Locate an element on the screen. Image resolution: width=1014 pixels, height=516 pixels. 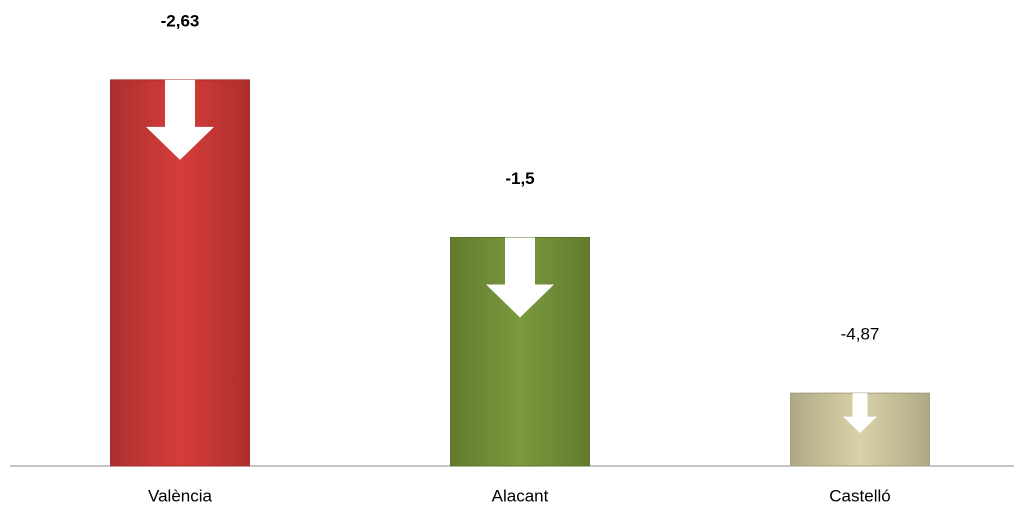
x-tick-label: Castelló is located at coordinates (859, 495).